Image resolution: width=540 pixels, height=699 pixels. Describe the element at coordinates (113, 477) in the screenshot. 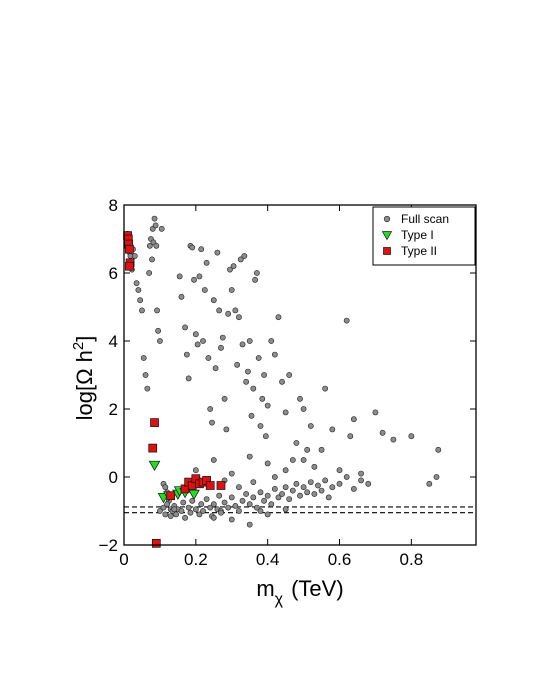

I see `y-tick-label-1: 0` at that location.